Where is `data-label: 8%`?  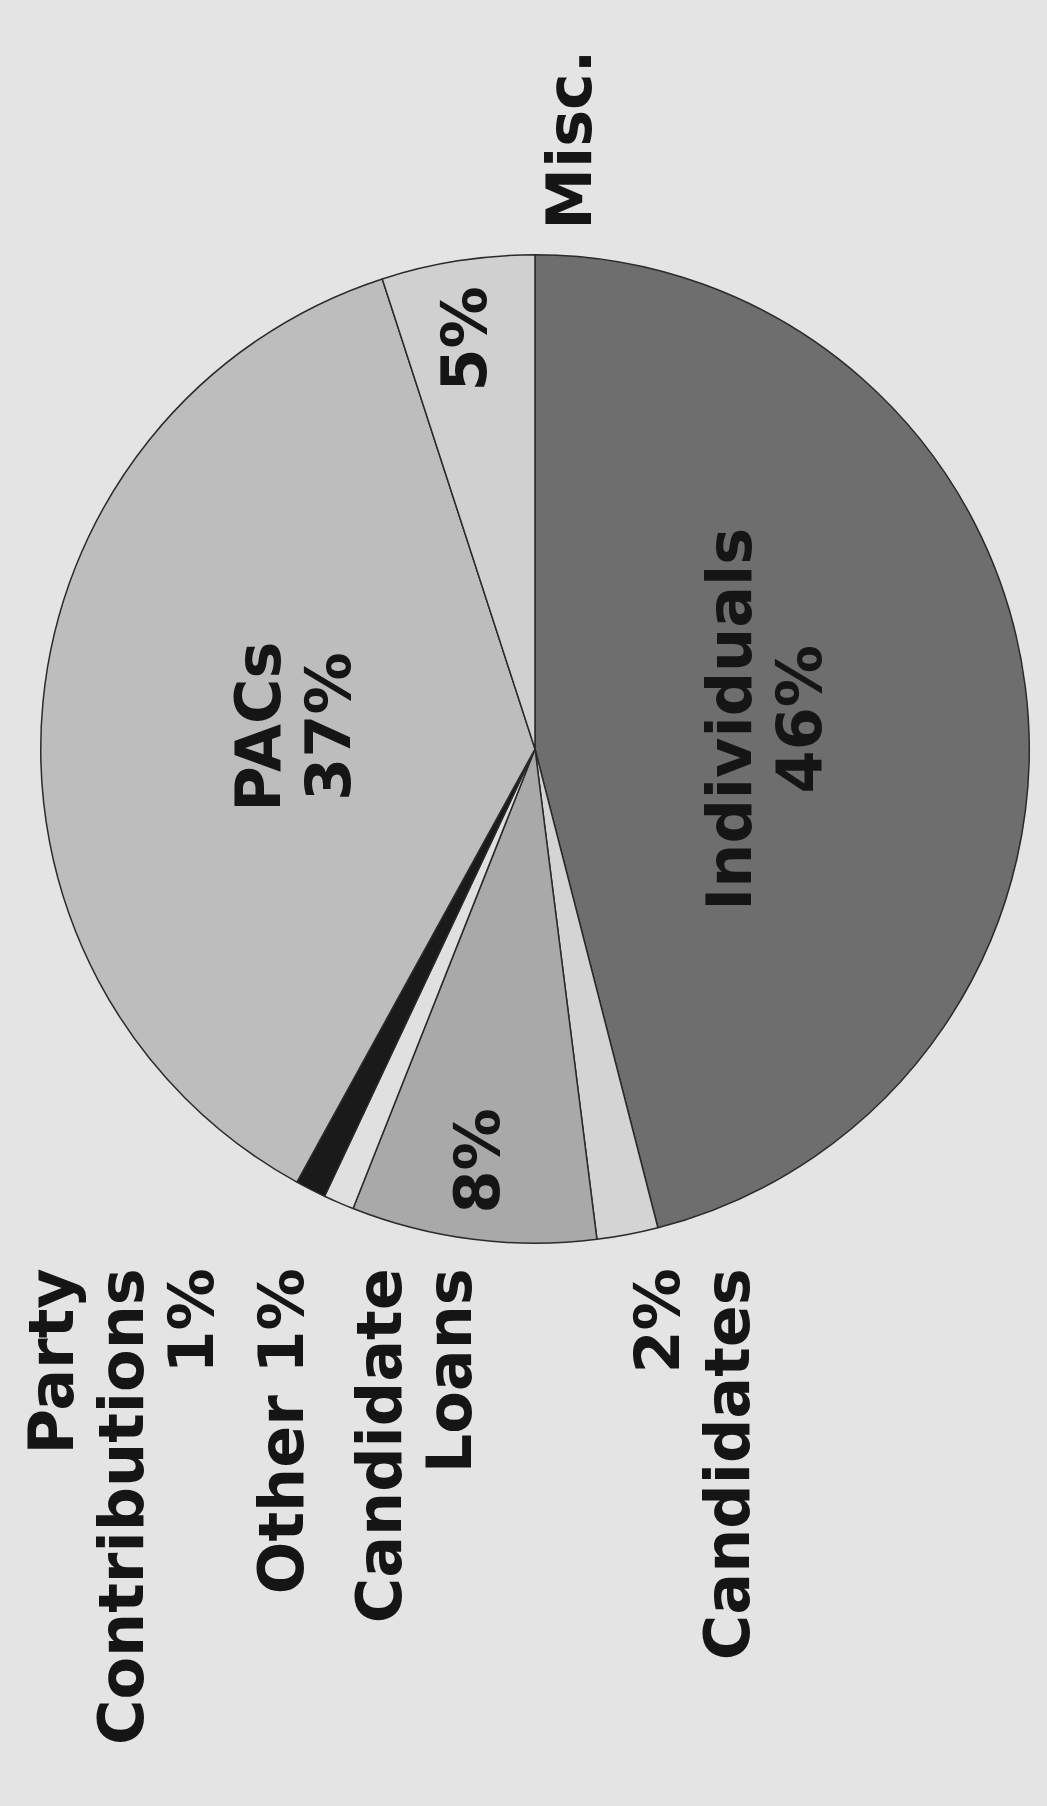 data-label: 8% is located at coordinates (478, 1161).